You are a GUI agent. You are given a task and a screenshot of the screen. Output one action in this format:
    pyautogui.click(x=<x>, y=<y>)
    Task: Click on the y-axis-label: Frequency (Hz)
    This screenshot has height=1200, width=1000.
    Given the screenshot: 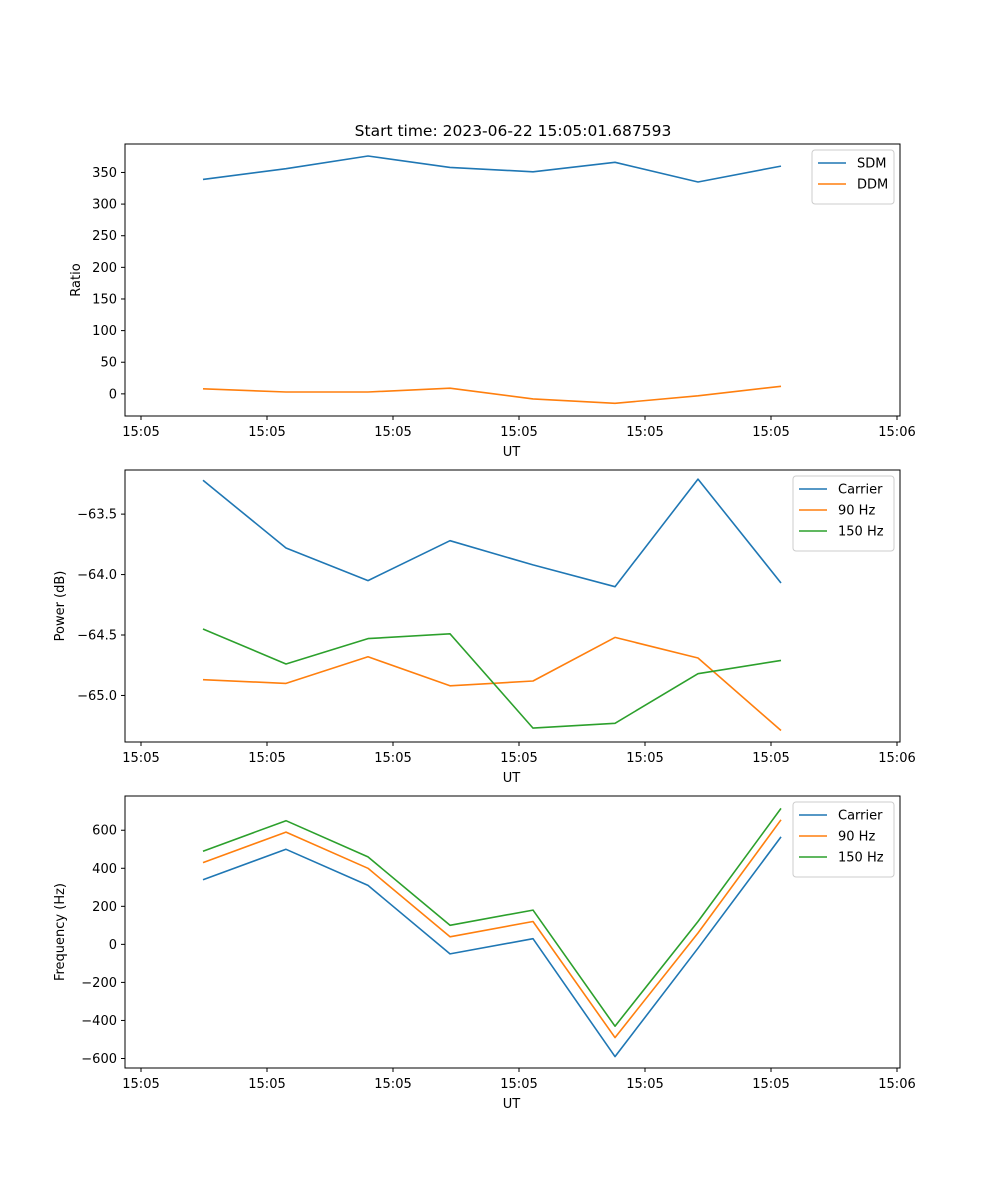 What is the action you would take?
    pyautogui.click(x=60, y=932)
    